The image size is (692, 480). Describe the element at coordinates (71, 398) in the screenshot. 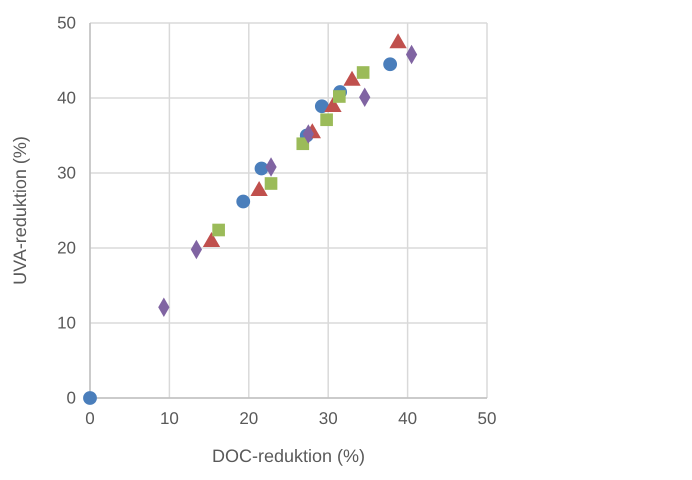

I see `y-tick-label: 0` at that location.